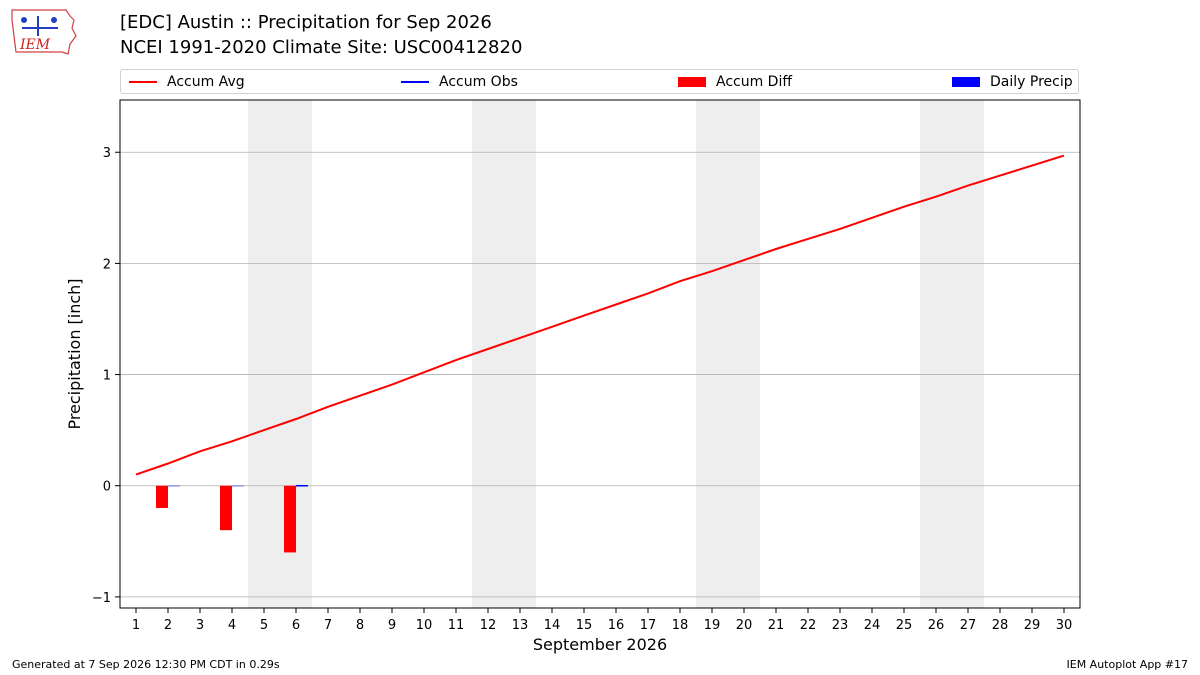 Image resolution: width=1200 pixels, height=675 pixels. I want to click on x-tick-label: 3, so click(200, 625).